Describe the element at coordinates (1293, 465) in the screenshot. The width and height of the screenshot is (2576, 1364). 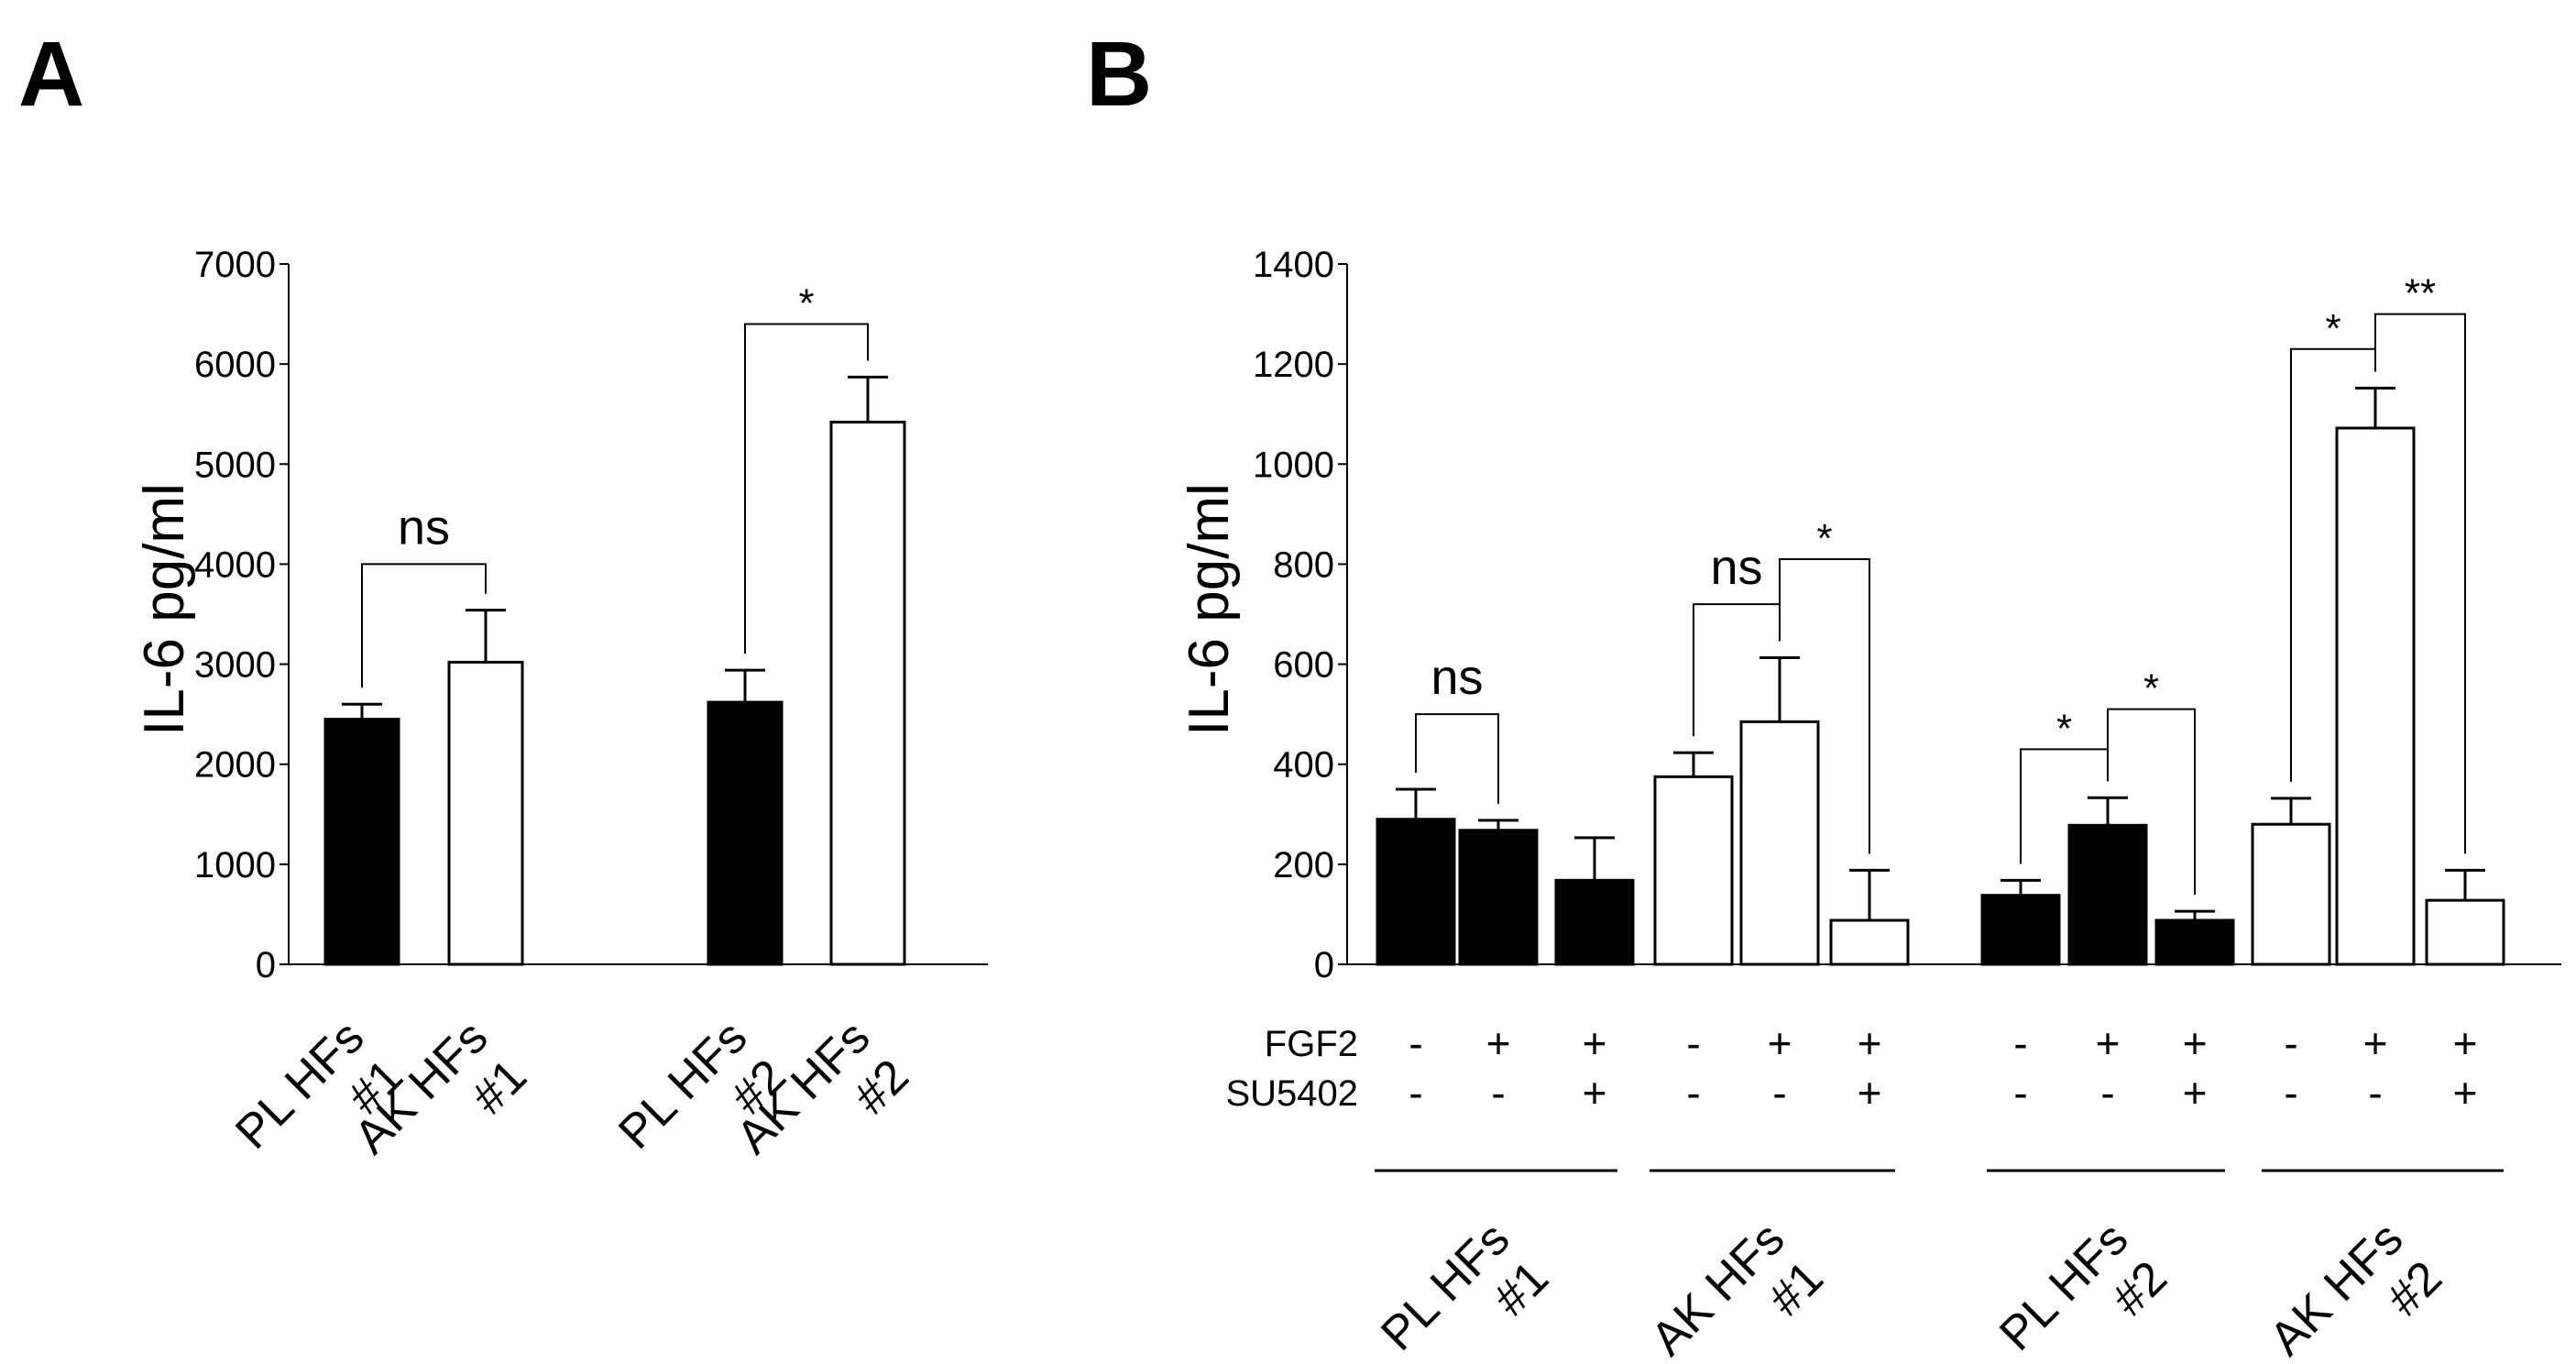
I see `y-tick-label-b: 1000` at that location.